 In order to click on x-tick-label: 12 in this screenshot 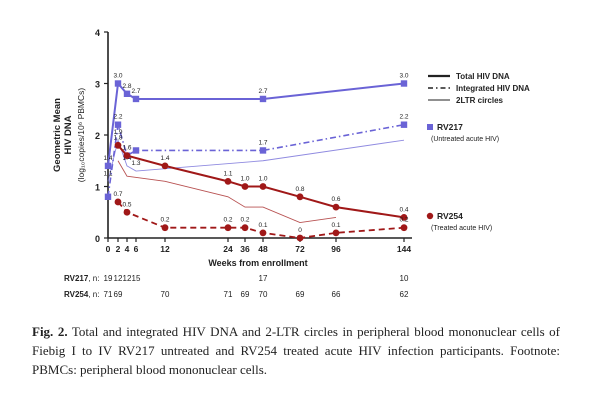, I will do `click(165, 249)`.